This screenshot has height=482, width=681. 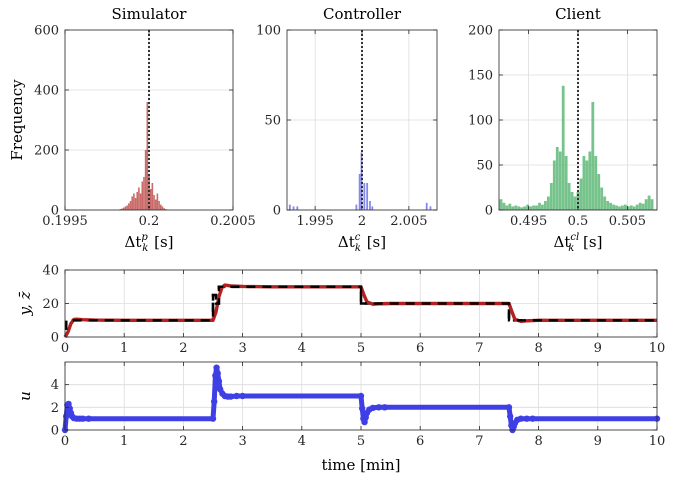 What do you see at coordinates (480, 76) in the screenshot?
I see `y-tick-label: 150` at bounding box center [480, 76].